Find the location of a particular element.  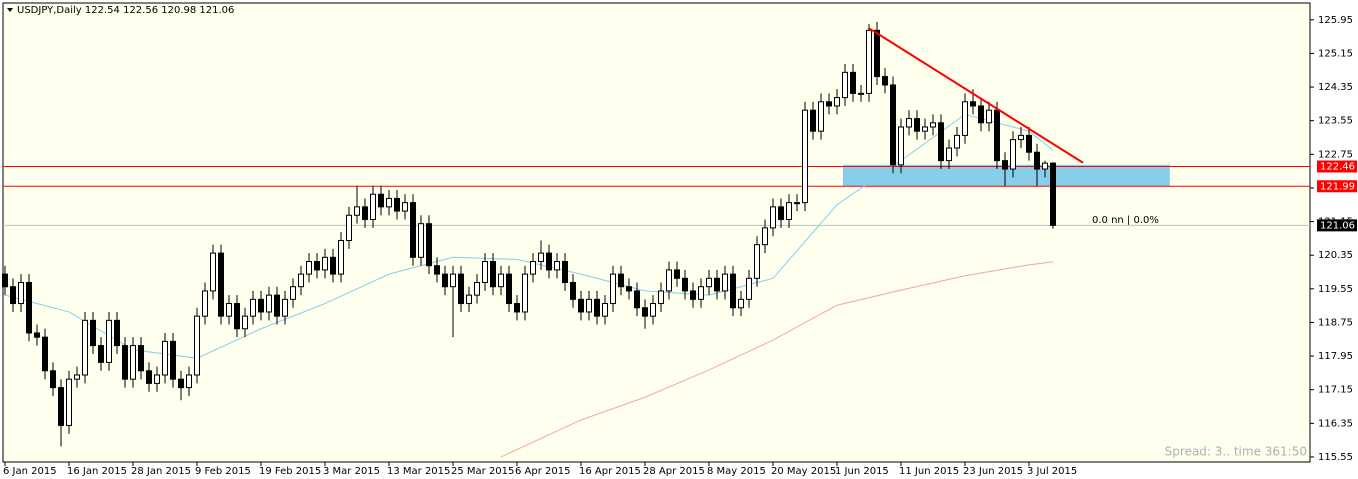

chart-title: USDJPY,Daily 122.54 122.56 120.98 121.06 is located at coordinates (125, 10).